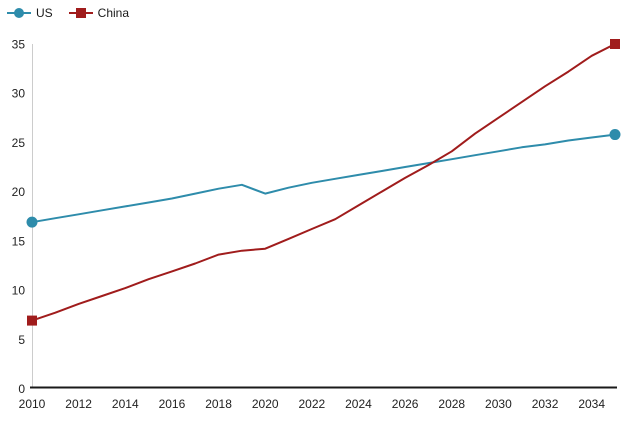 This screenshot has height=421, width=632. I want to click on legend-label-us: US, so click(44, 13).